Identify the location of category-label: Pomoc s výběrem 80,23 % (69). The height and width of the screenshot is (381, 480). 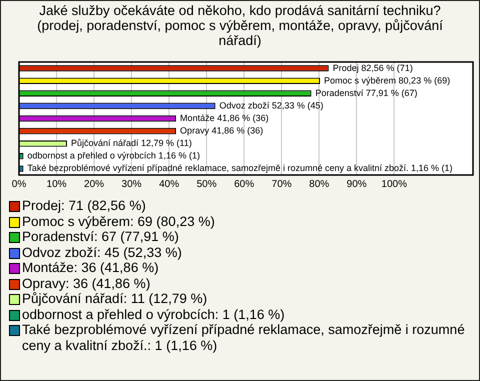
(387, 80).